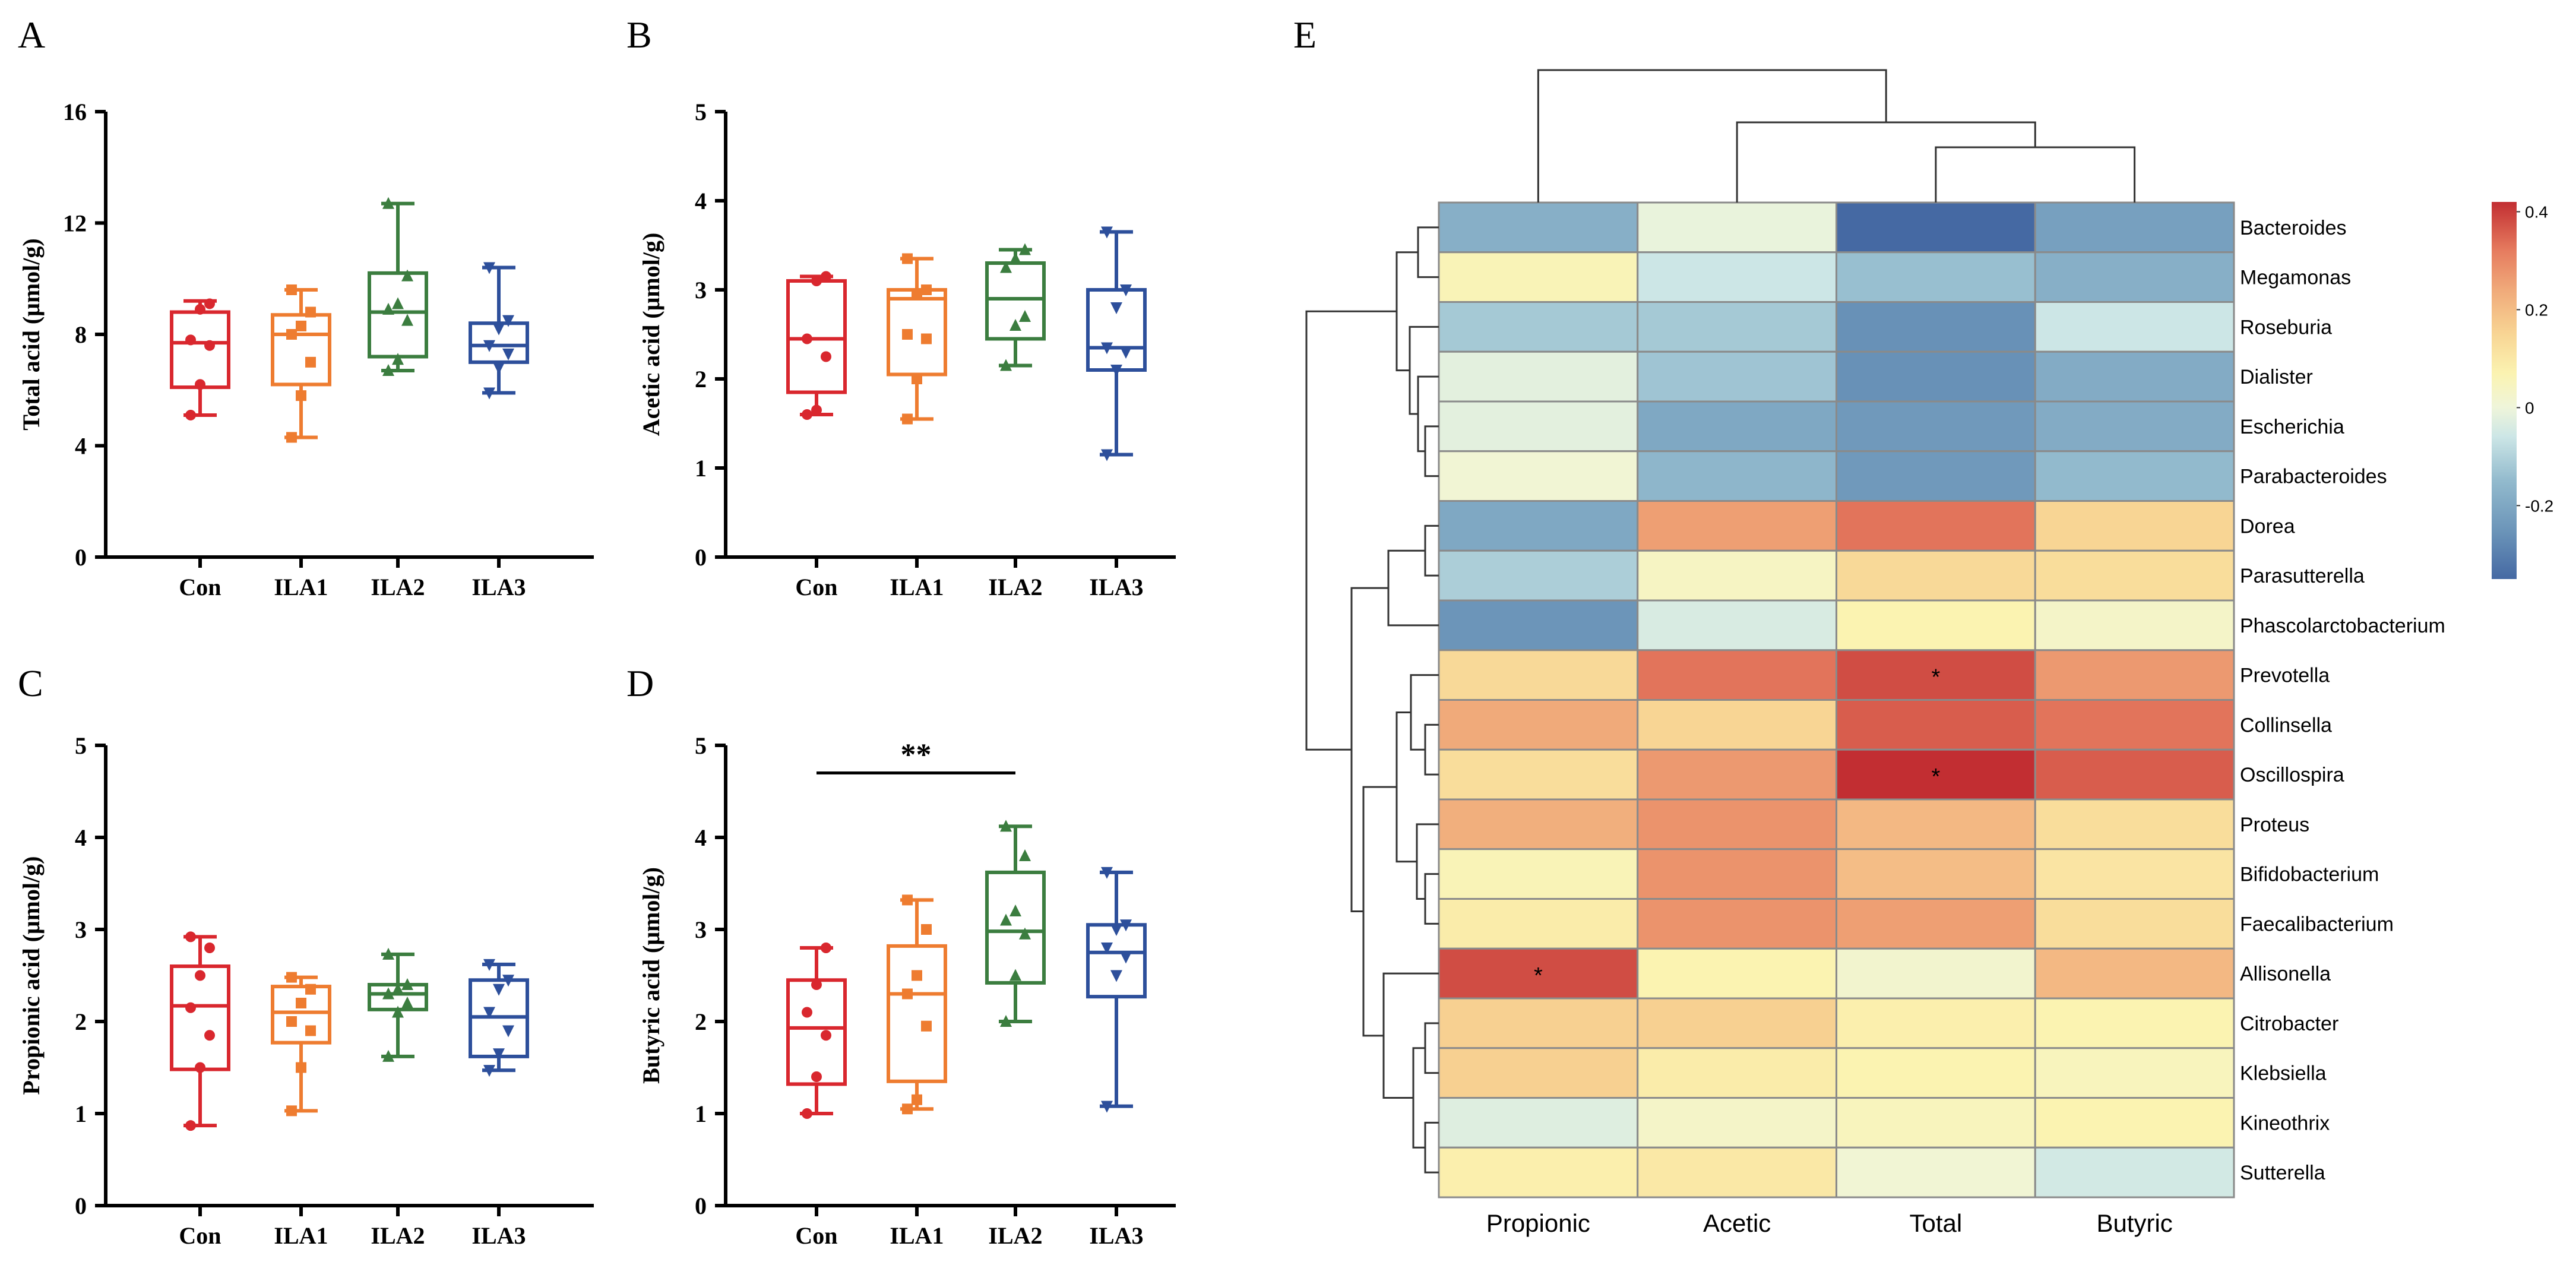 This screenshot has height=1265, width=2576. I want to click on box-ila1, so click(301, 363).